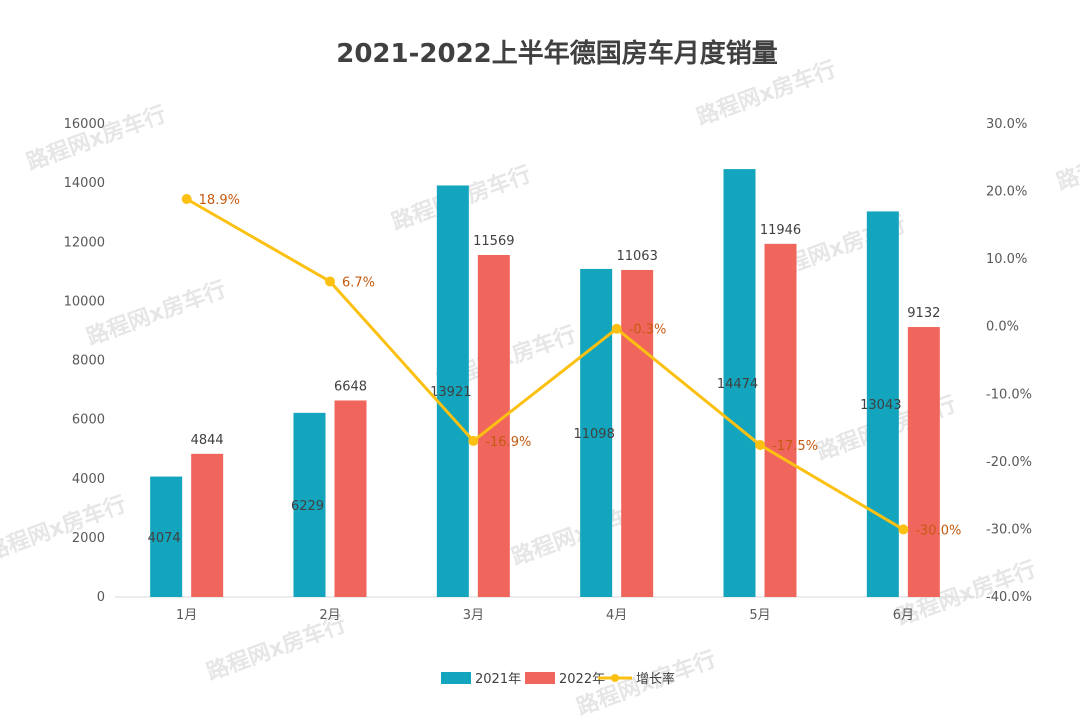  What do you see at coordinates (1009, 597) in the screenshot?
I see `right-y-tick-label: -40.0%` at bounding box center [1009, 597].